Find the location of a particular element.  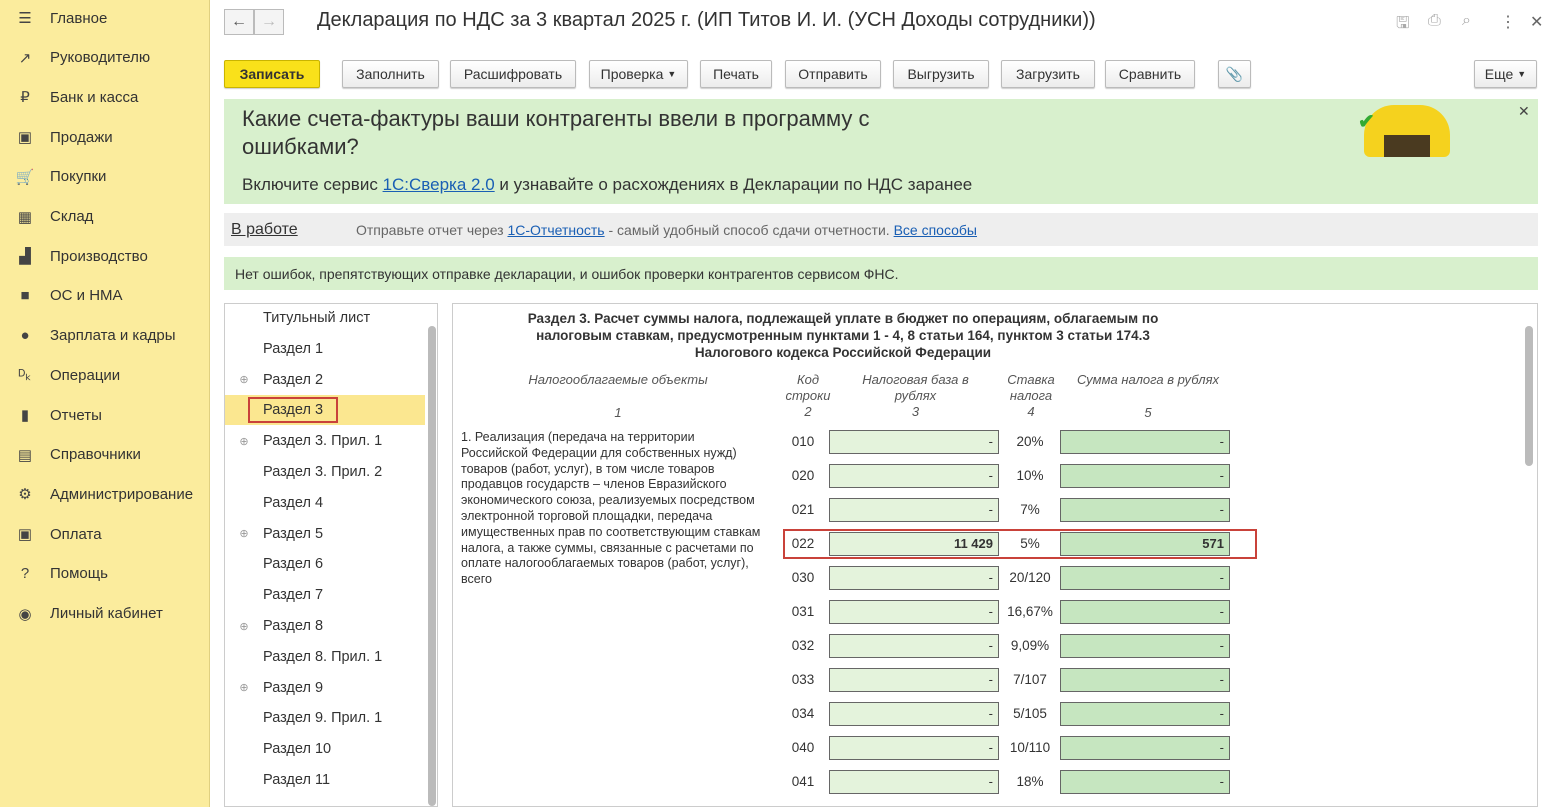

tree-scrollbar is located at coordinates (432, 566).